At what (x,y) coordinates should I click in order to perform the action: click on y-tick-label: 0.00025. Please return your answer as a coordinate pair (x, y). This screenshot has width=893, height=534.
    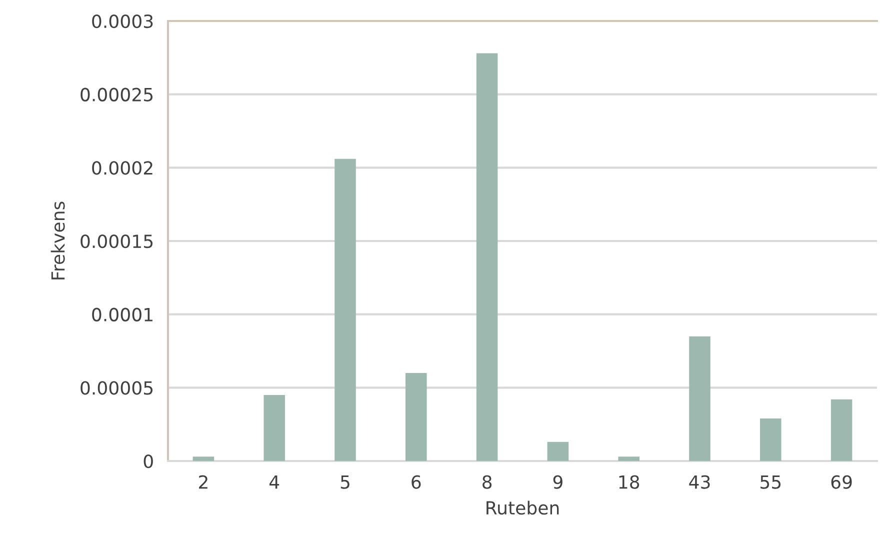
    Looking at the image, I should click on (116, 95).